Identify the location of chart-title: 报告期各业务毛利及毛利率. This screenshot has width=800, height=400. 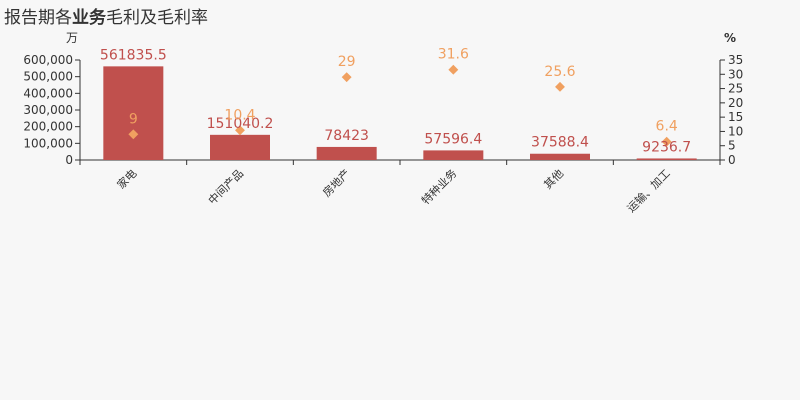
(106, 15).